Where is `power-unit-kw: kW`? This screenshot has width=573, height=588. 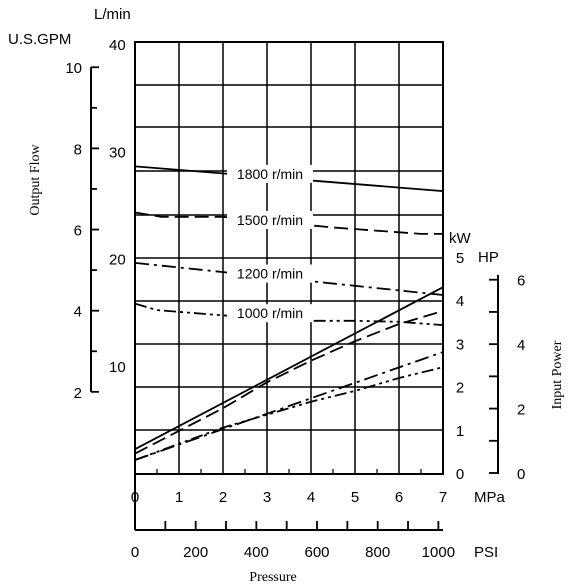 power-unit-kw: kW is located at coordinates (460, 238).